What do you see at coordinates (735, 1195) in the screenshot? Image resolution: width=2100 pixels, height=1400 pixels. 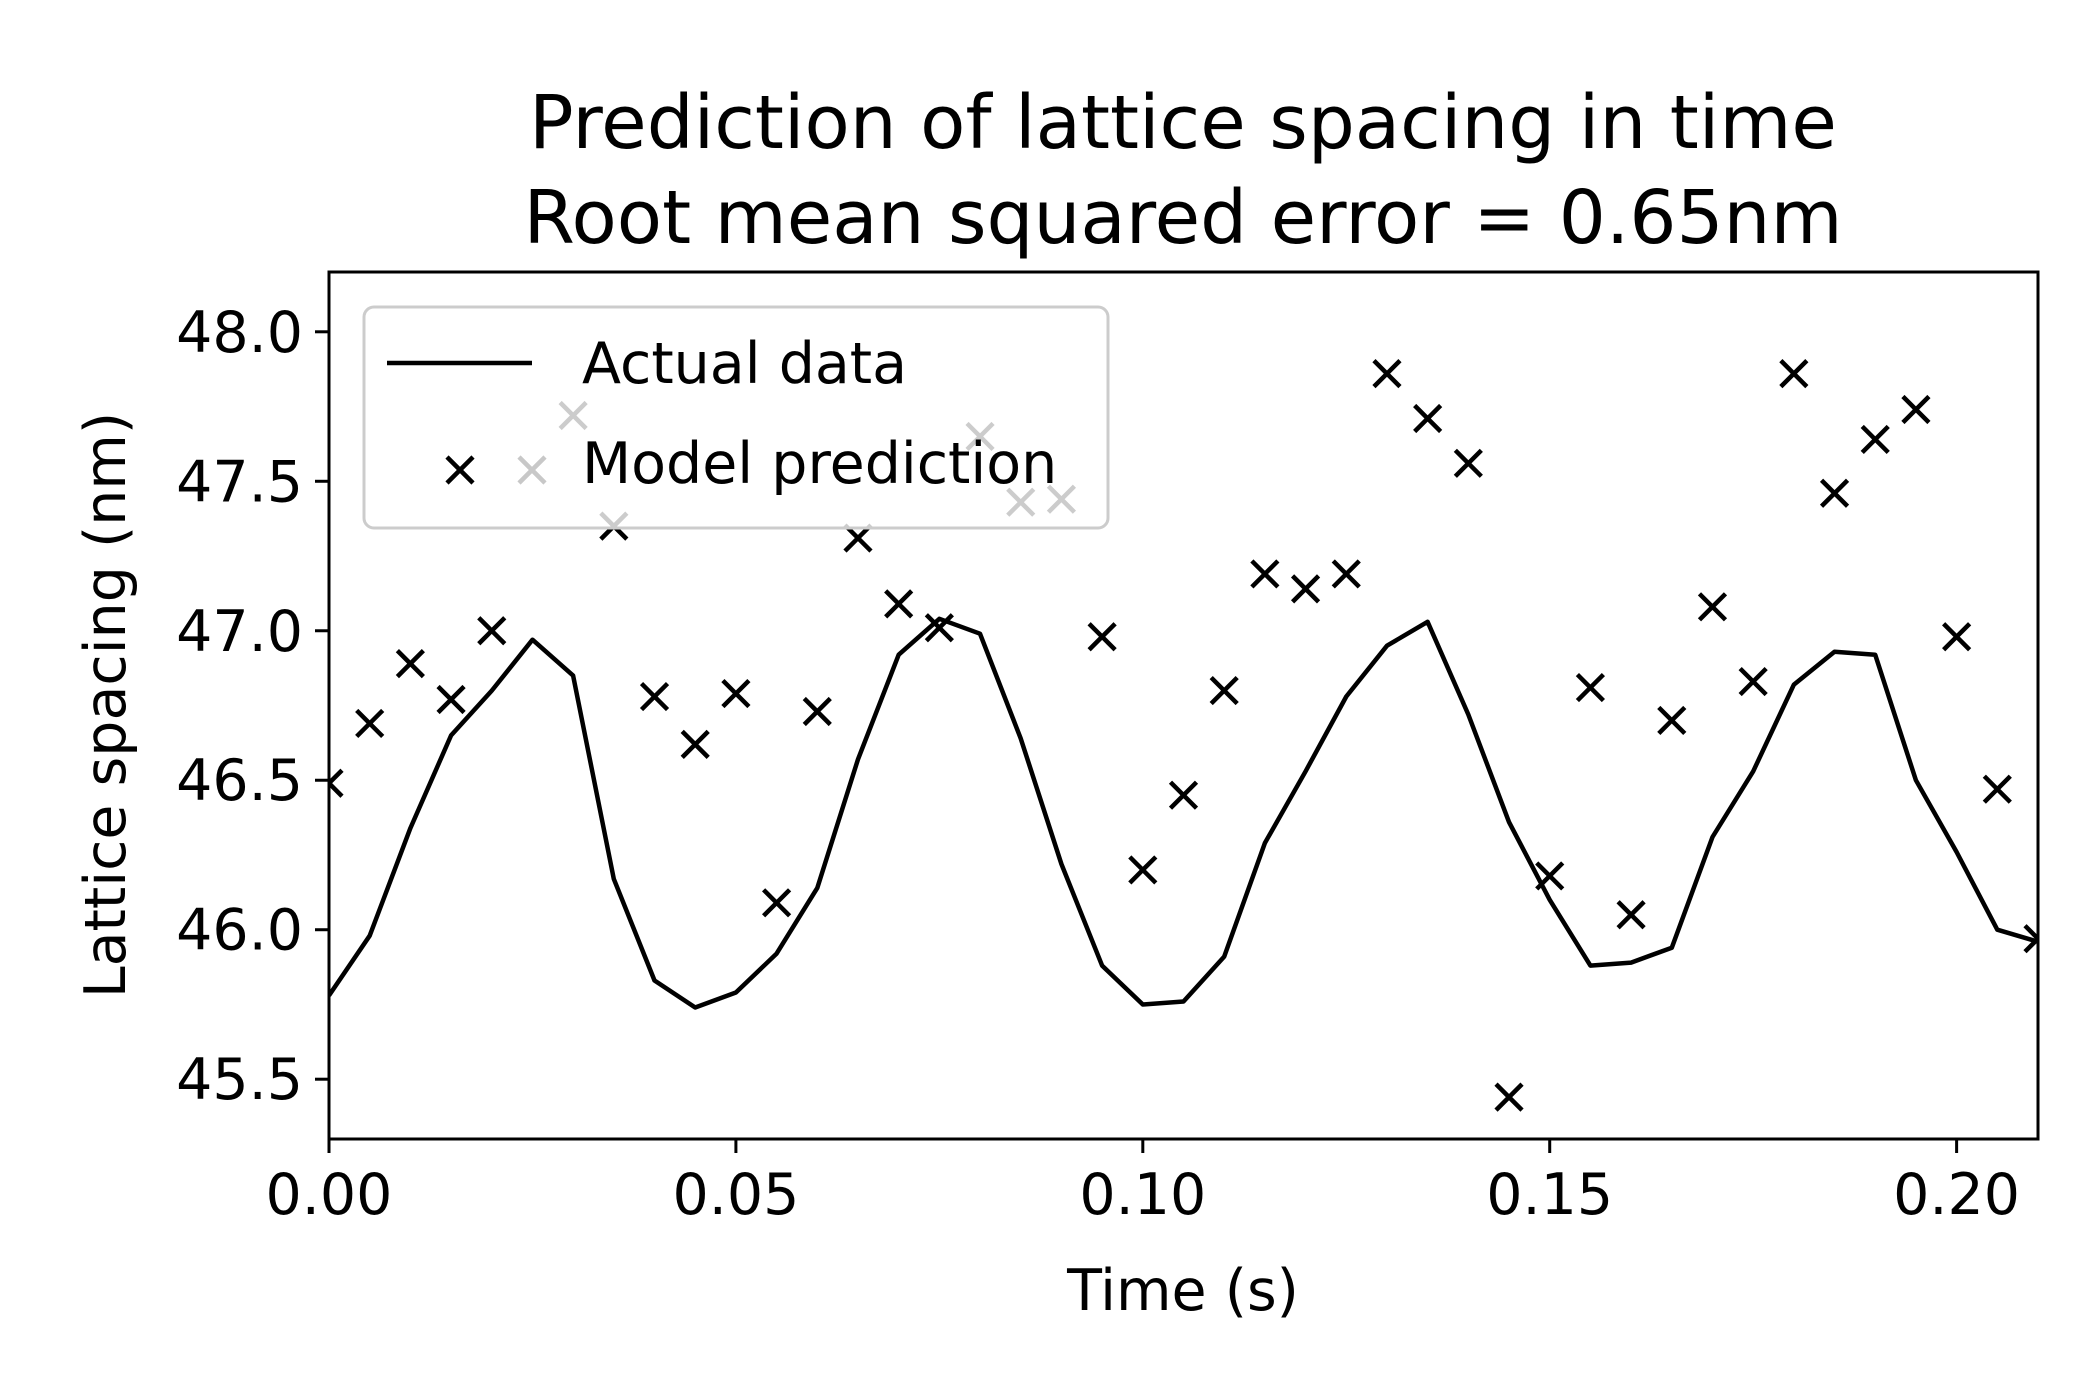 I see `x-tick-label: 0.05` at bounding box center [735, 1195].